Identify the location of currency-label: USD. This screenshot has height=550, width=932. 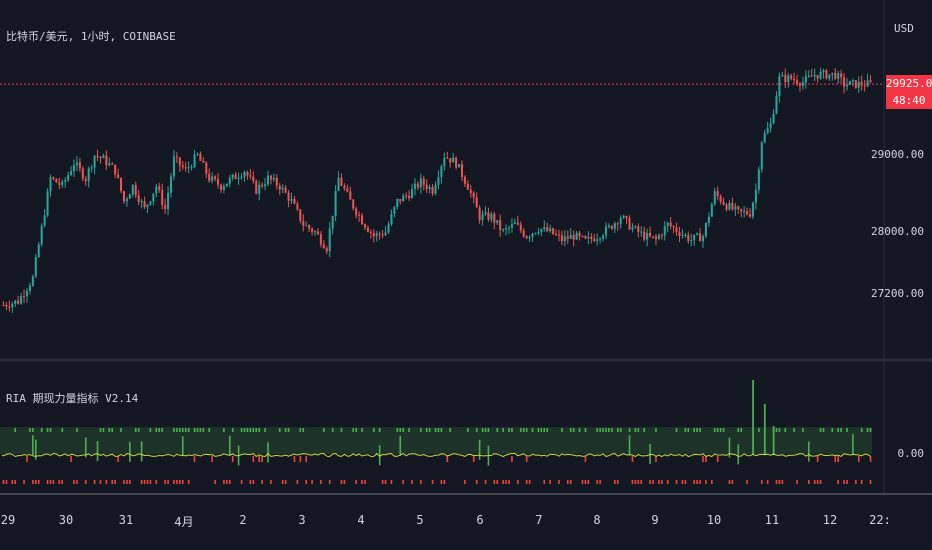
(904, 28).